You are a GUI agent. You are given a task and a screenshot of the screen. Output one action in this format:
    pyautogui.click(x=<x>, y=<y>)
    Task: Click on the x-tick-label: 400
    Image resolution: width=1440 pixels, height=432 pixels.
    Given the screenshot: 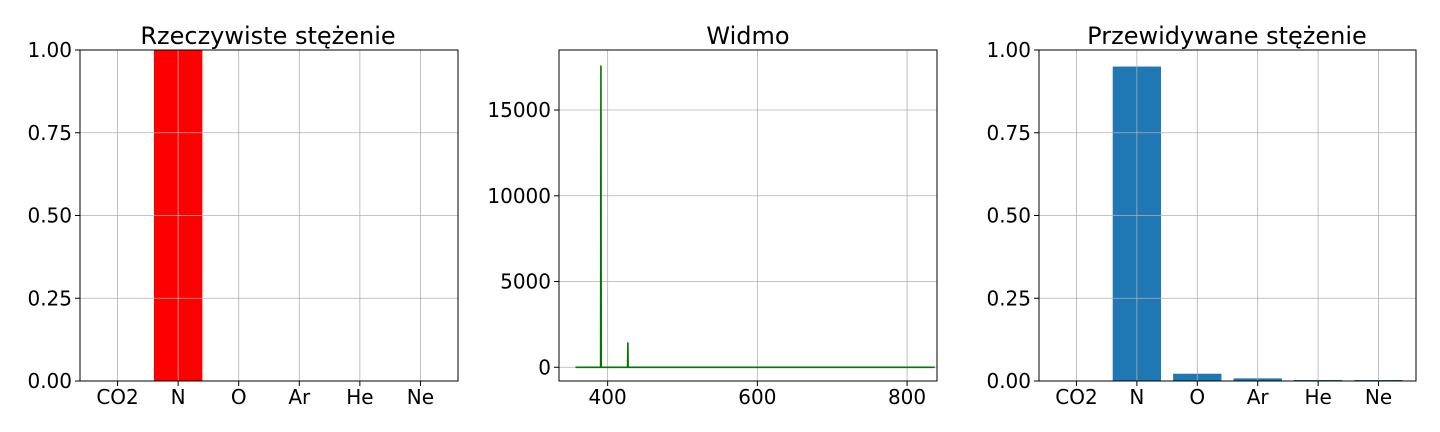 What is the action you would take?
    pyautogui.click(x=608, y=397)
    